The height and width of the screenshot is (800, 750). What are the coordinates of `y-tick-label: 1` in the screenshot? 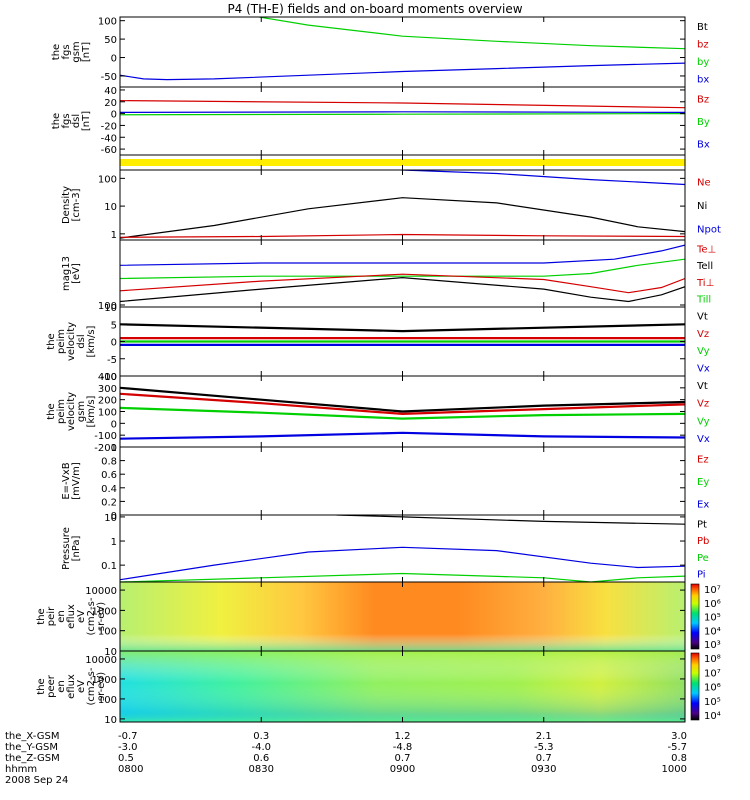 It's located at (114, 448).